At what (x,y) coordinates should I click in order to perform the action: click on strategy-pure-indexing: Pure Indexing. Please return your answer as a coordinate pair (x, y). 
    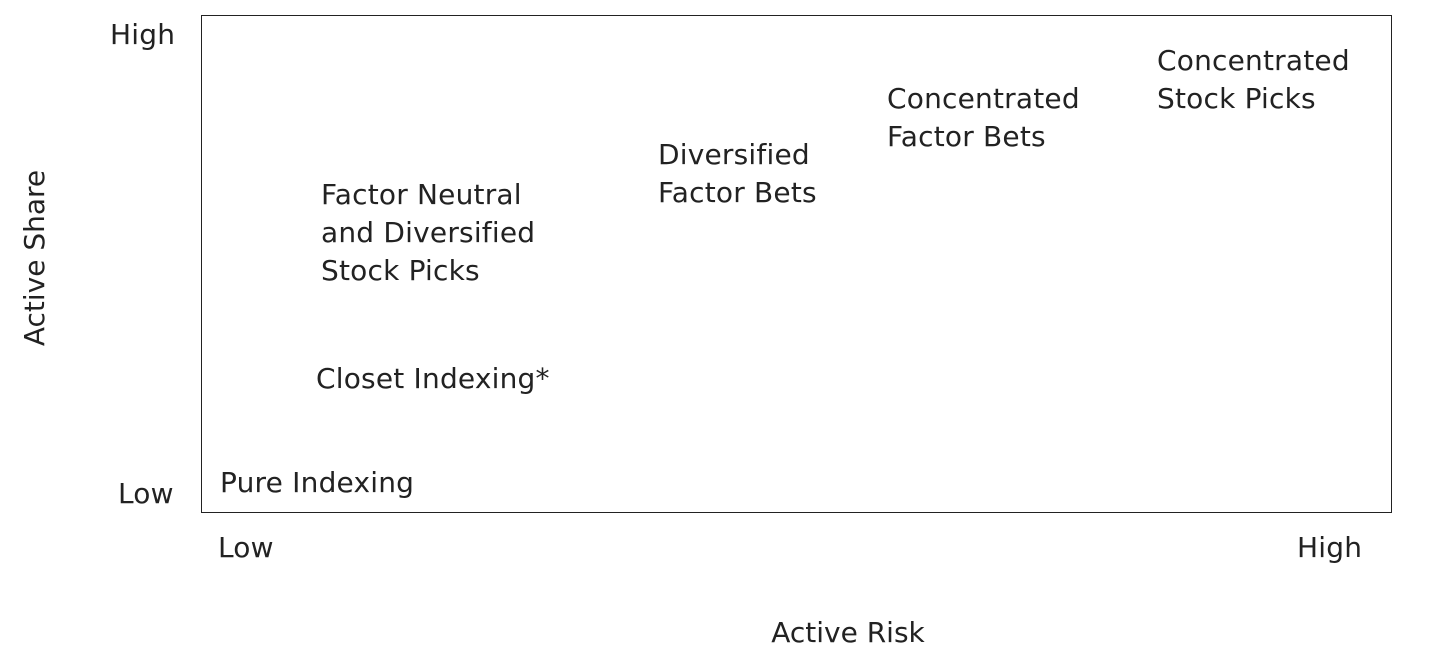
    Looking at the image, I should click on (317, 482).